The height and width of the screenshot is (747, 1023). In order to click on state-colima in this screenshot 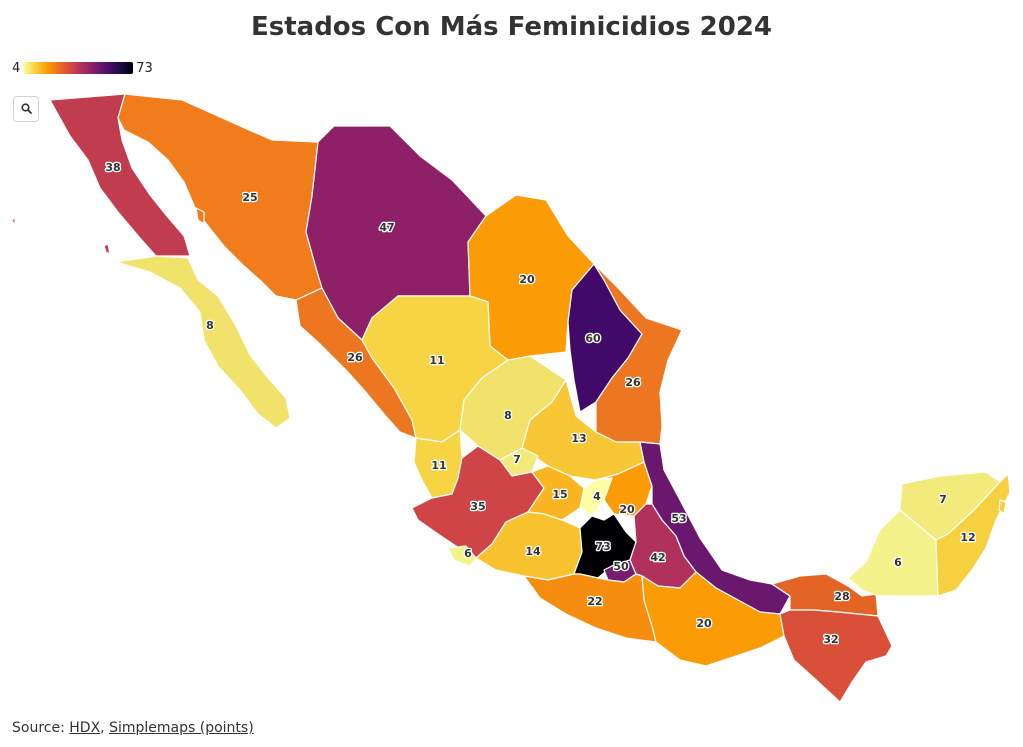, I will do `click(462, 556)`.